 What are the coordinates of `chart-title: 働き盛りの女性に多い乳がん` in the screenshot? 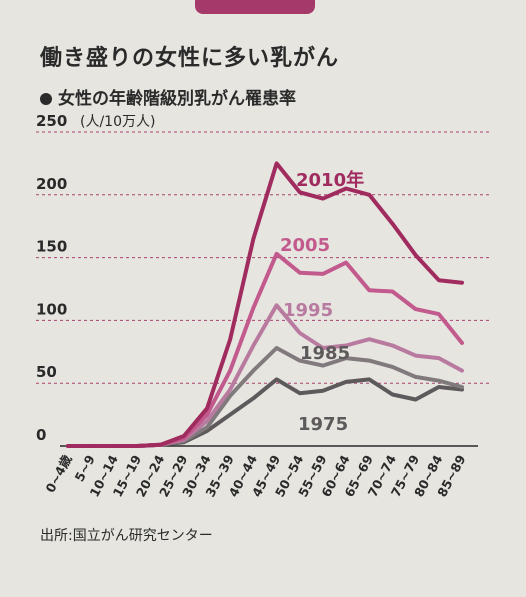 It's located at (190, 58).